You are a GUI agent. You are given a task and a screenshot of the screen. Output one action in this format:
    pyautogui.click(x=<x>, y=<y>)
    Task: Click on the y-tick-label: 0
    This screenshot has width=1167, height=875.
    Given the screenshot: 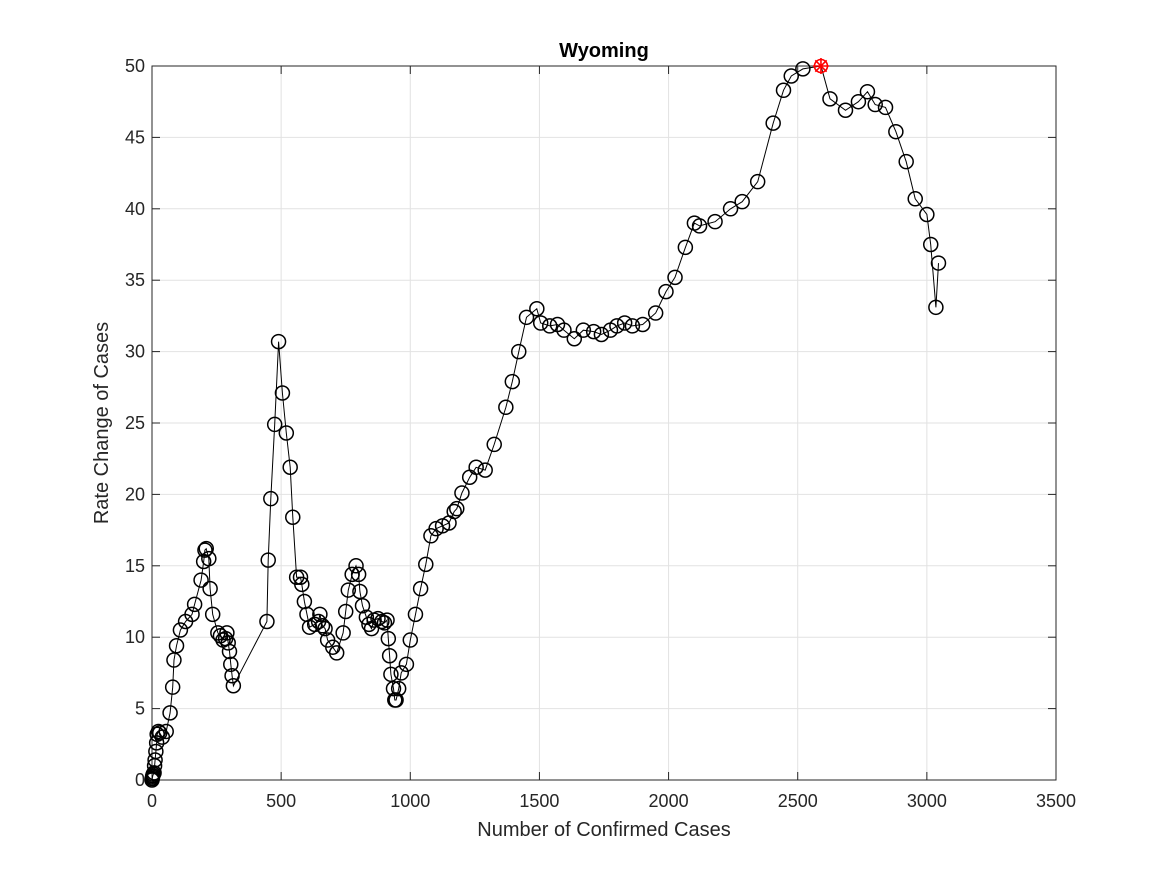 What is the action you would take?
    pyautogui.click(x=140, y=780)
    